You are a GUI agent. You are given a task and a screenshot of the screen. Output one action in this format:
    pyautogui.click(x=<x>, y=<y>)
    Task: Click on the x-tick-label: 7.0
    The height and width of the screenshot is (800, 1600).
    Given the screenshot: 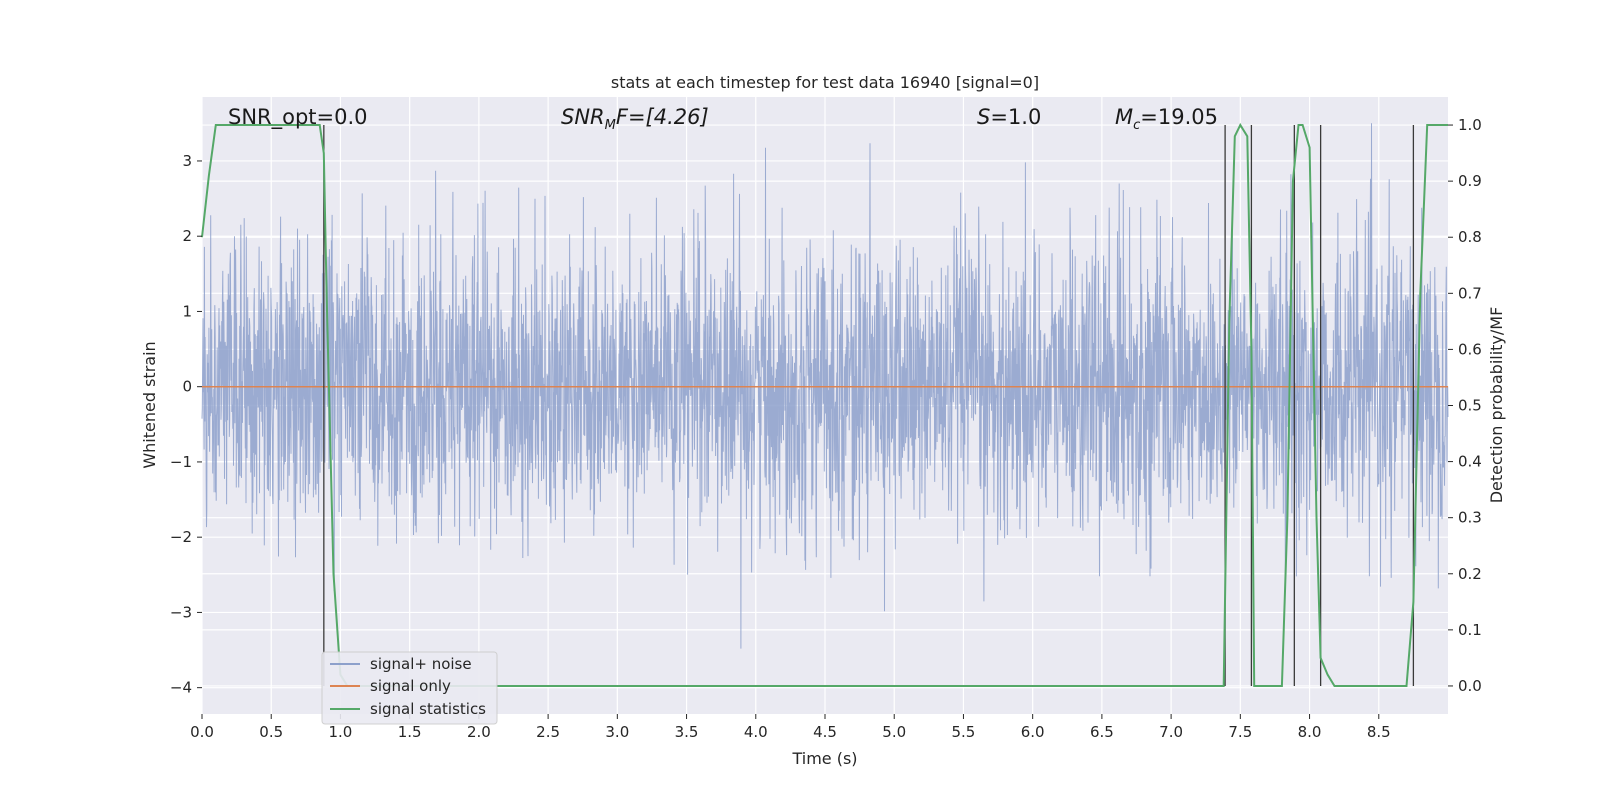 What is the action you would take?
    pyautogui.click(x=1171, y=732)
    